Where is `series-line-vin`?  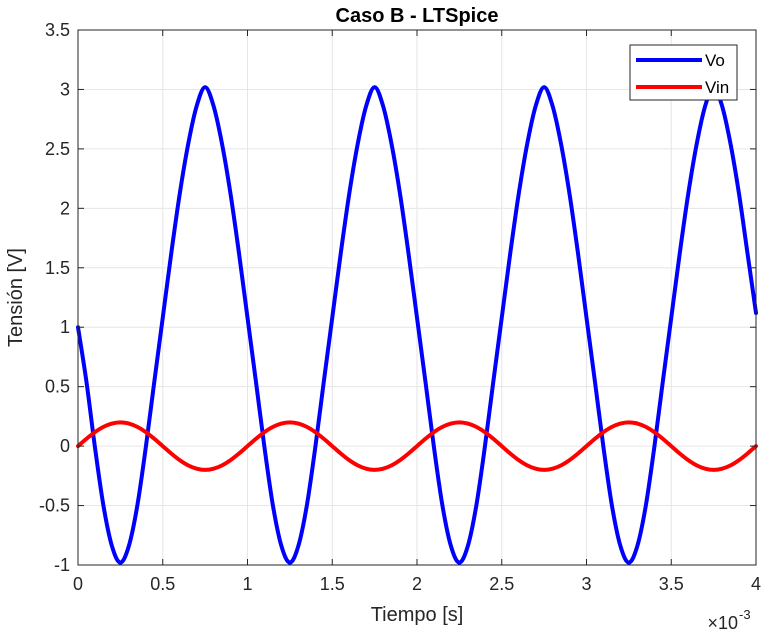 series-line-vin is located at coordinates (417, 446).